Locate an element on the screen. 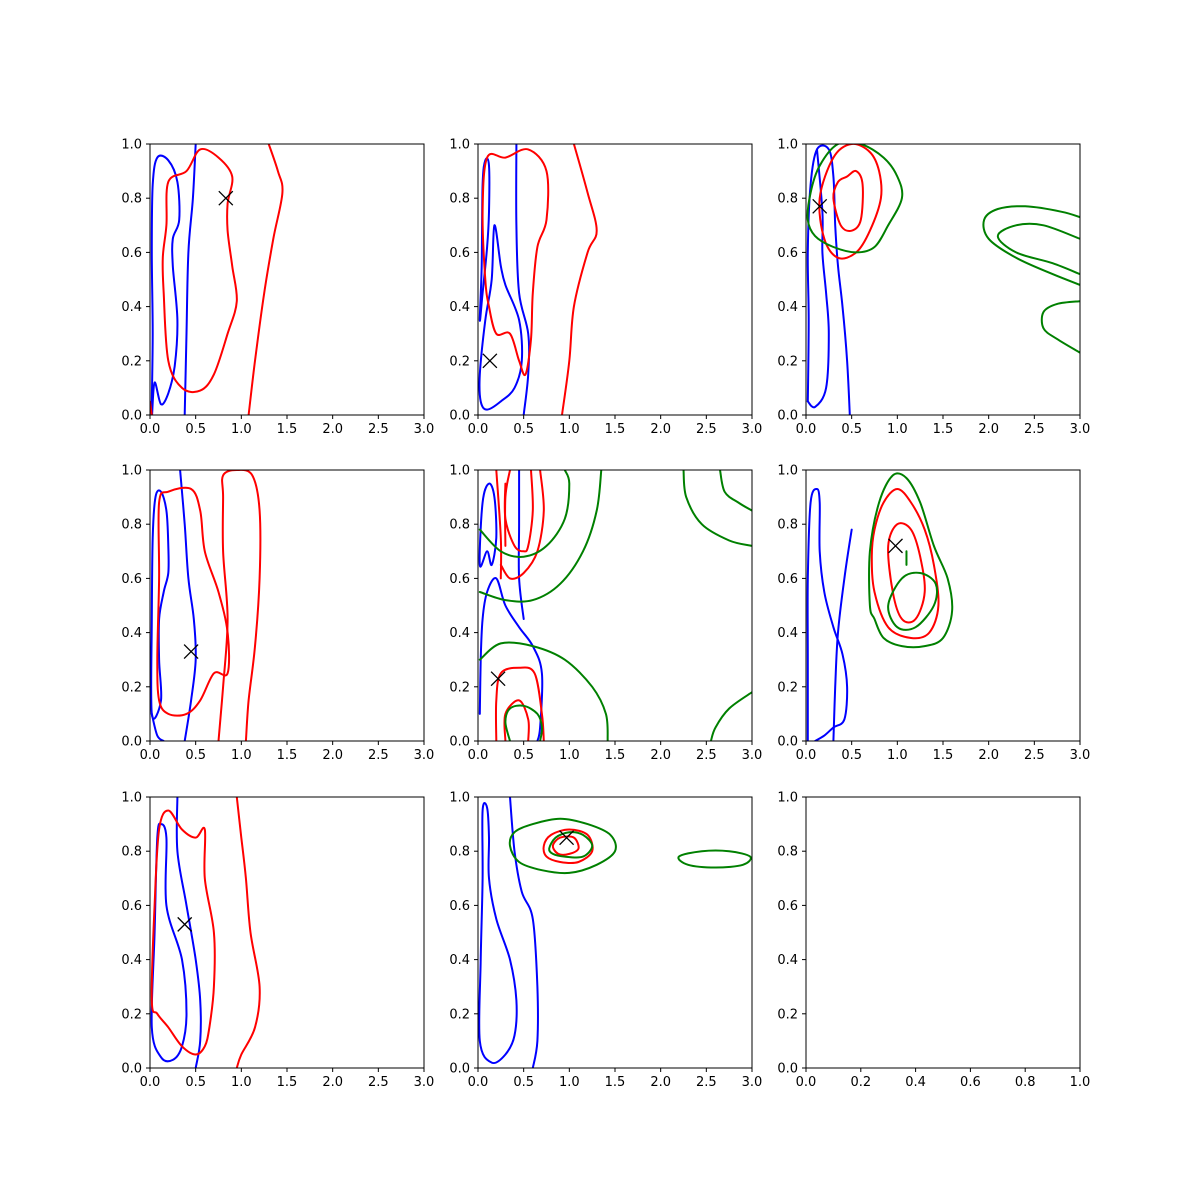 The image size is (1200, 1200). subplot-2: 0.0 0.5 1.0 1.5 2.0 2.5 3.0 0.0 0.2 0.4 0.6 0.8 1.0 is located at coordinates (605, 288).